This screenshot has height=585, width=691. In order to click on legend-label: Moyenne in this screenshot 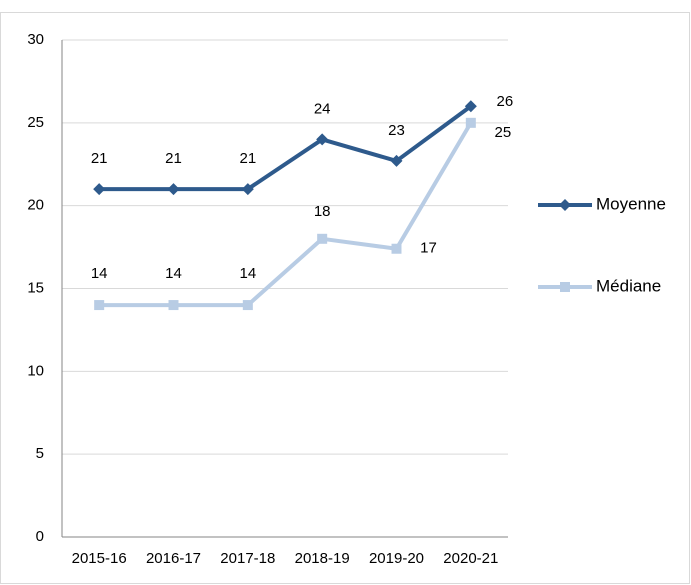, I will do `click(631, 203)`.